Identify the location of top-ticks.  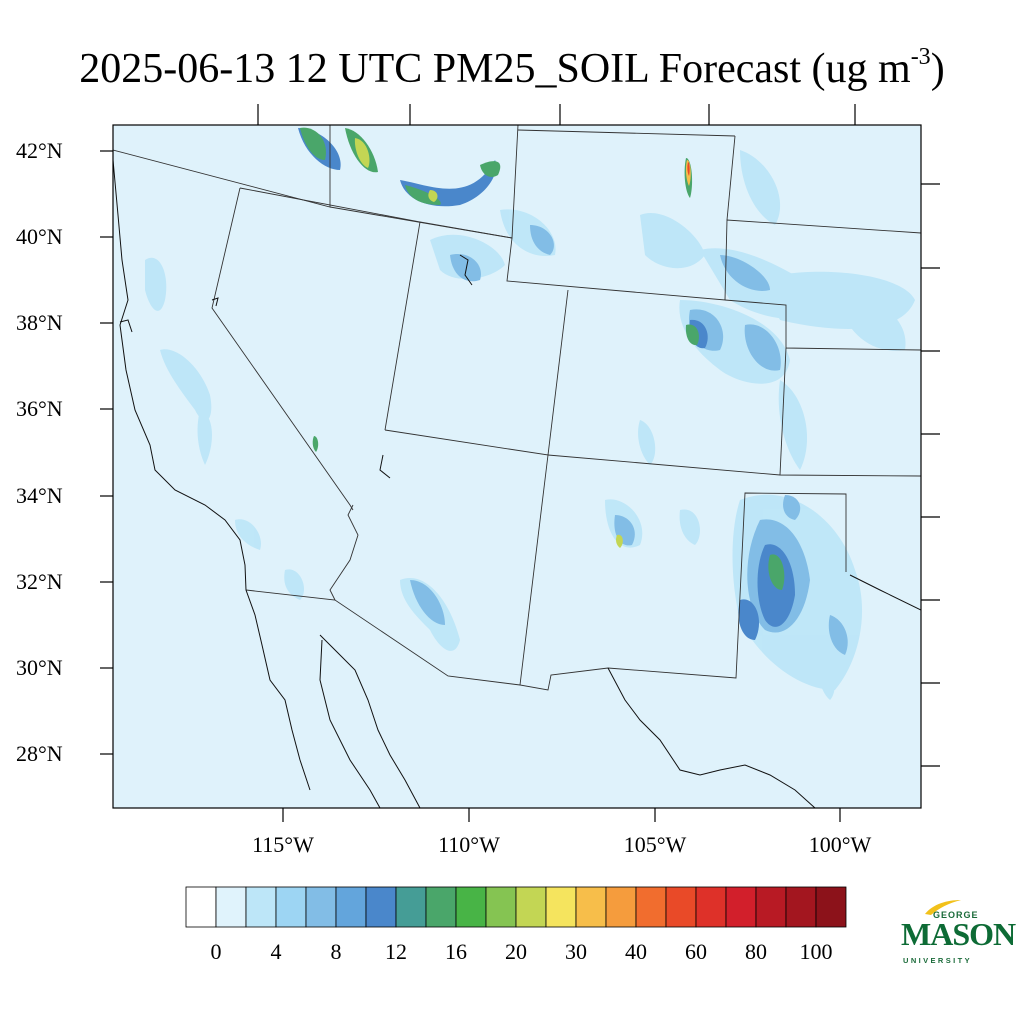
(556, 114).